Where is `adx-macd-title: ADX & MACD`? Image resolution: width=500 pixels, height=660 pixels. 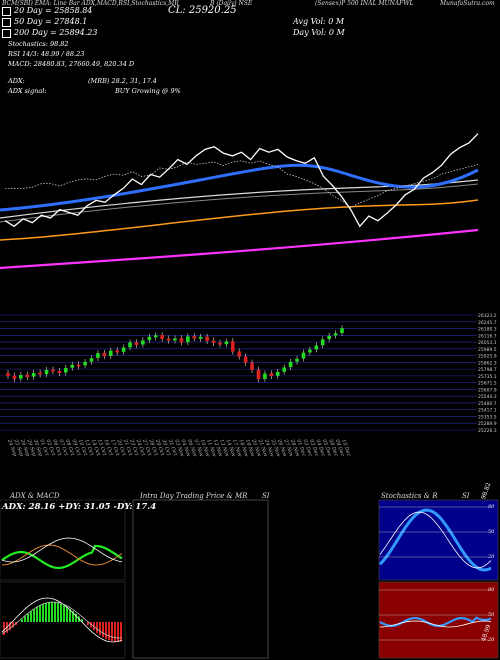
adx-macd-title: ADX & MACD is located at coordinates (35, 496).